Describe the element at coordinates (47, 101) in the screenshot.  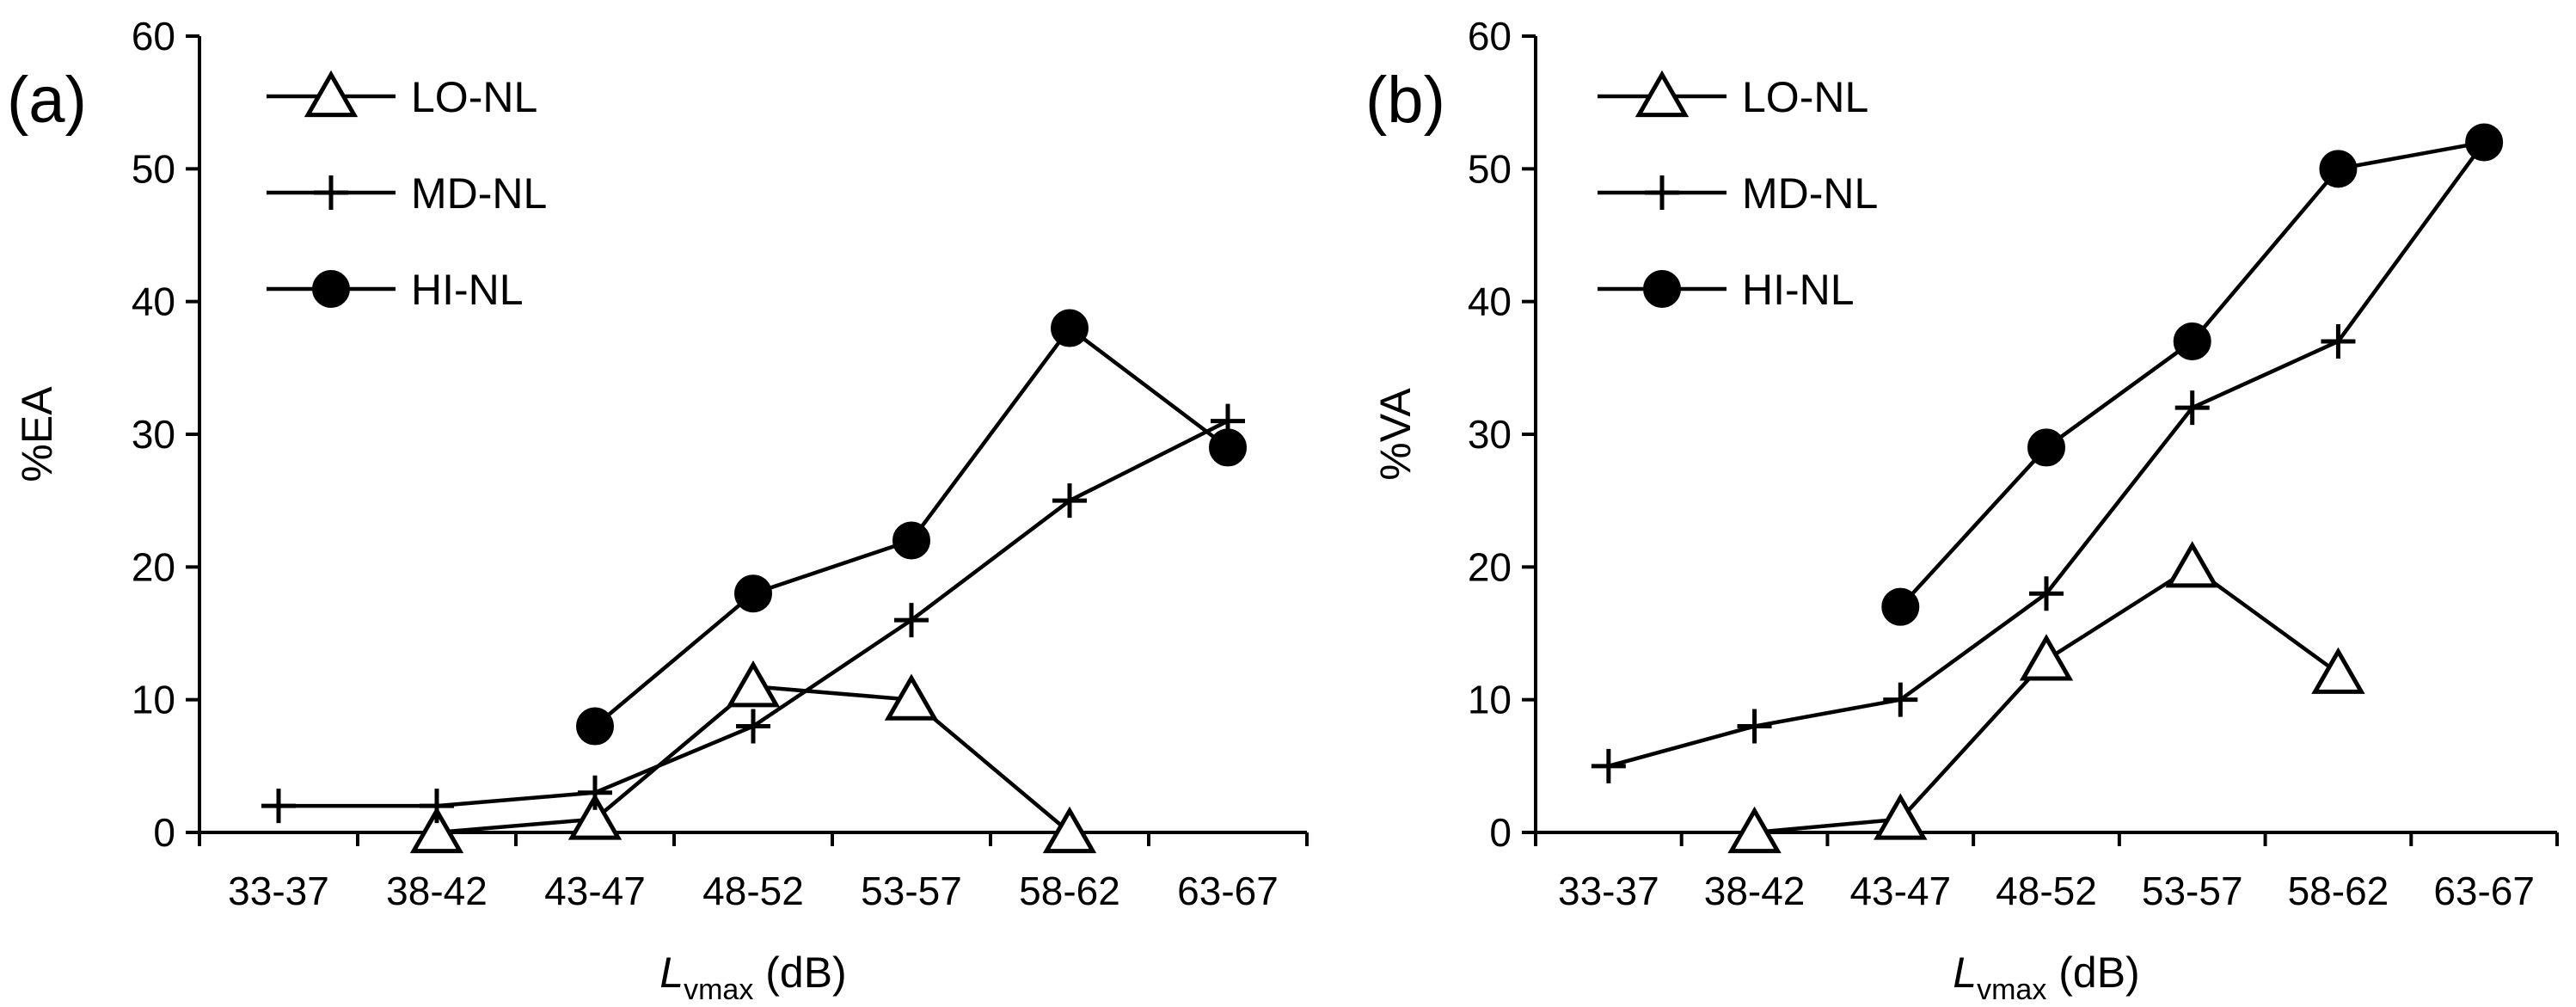
I see `panel-label: (a)` at that location.